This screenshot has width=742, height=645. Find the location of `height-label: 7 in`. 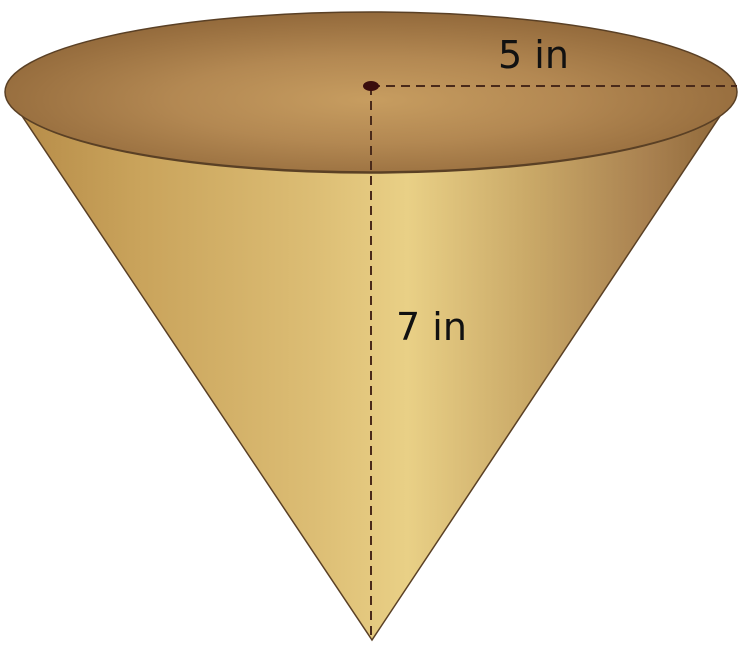

height-label: 7 in is located at coordinates (431, 327).